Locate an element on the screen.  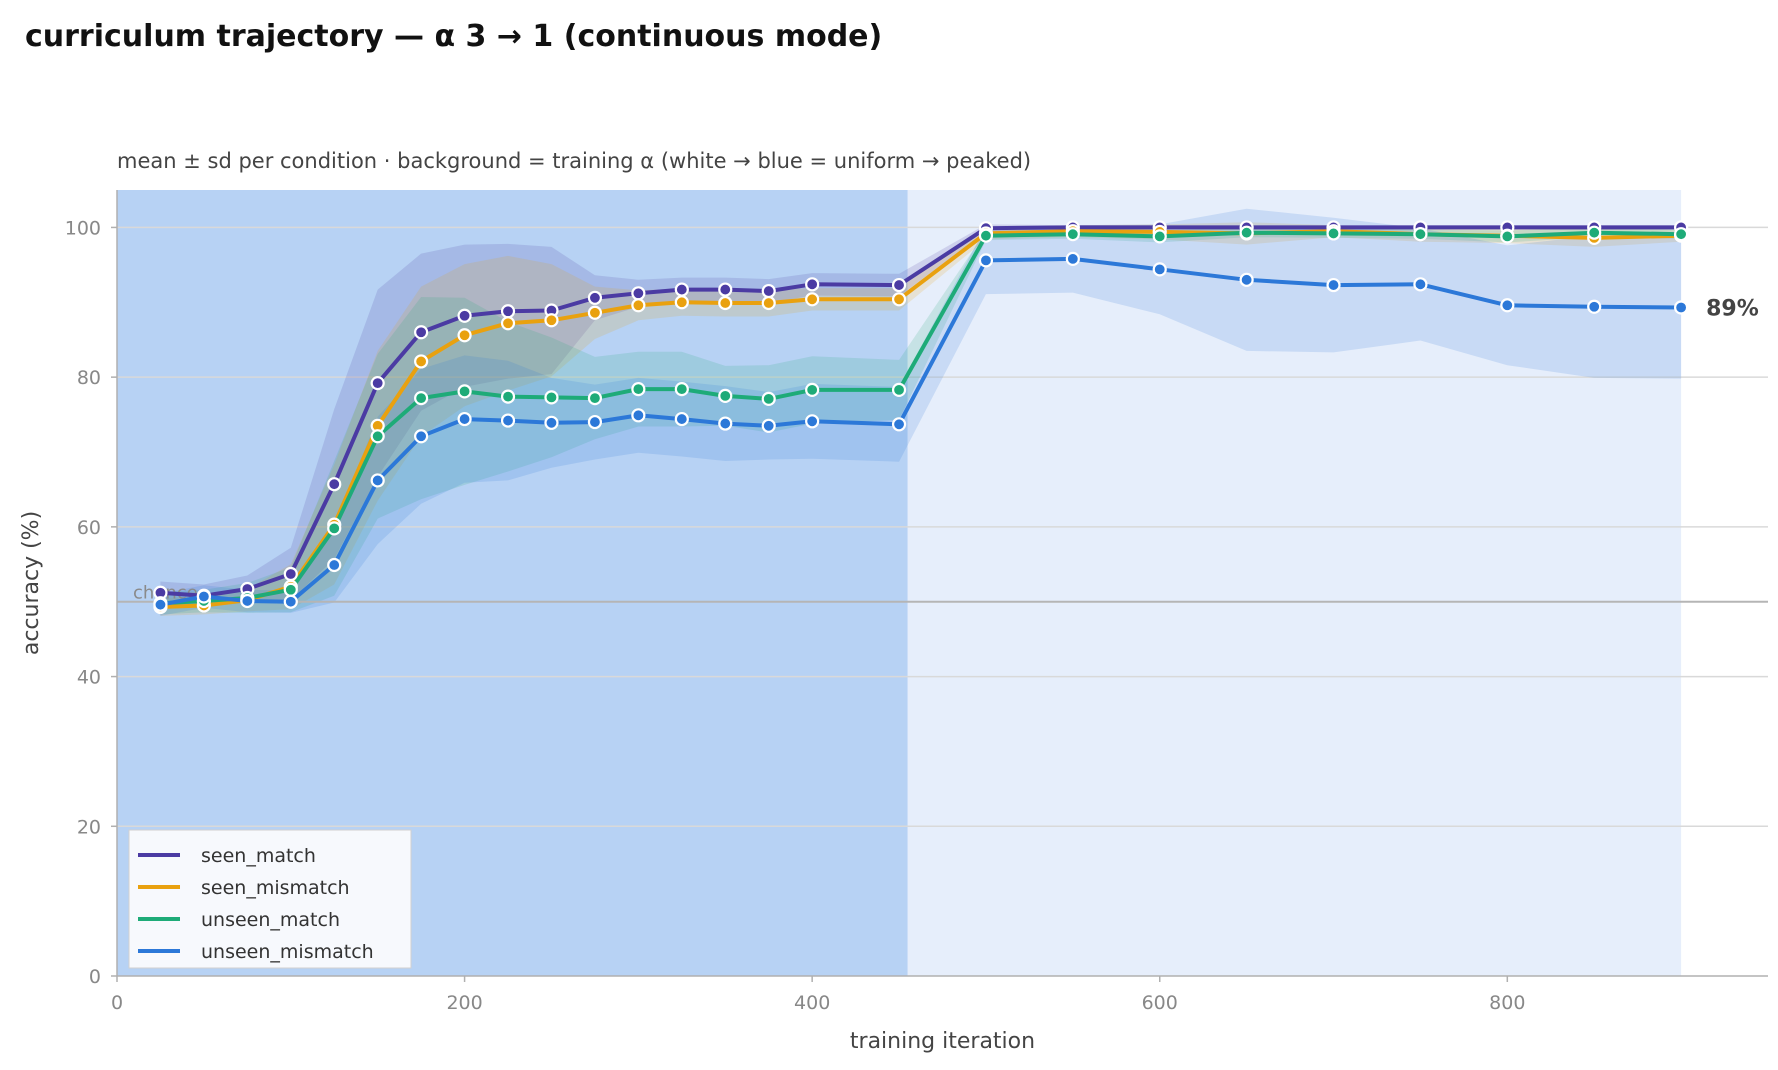
y-tick-label: 40 is located at coordinates (89, 678).